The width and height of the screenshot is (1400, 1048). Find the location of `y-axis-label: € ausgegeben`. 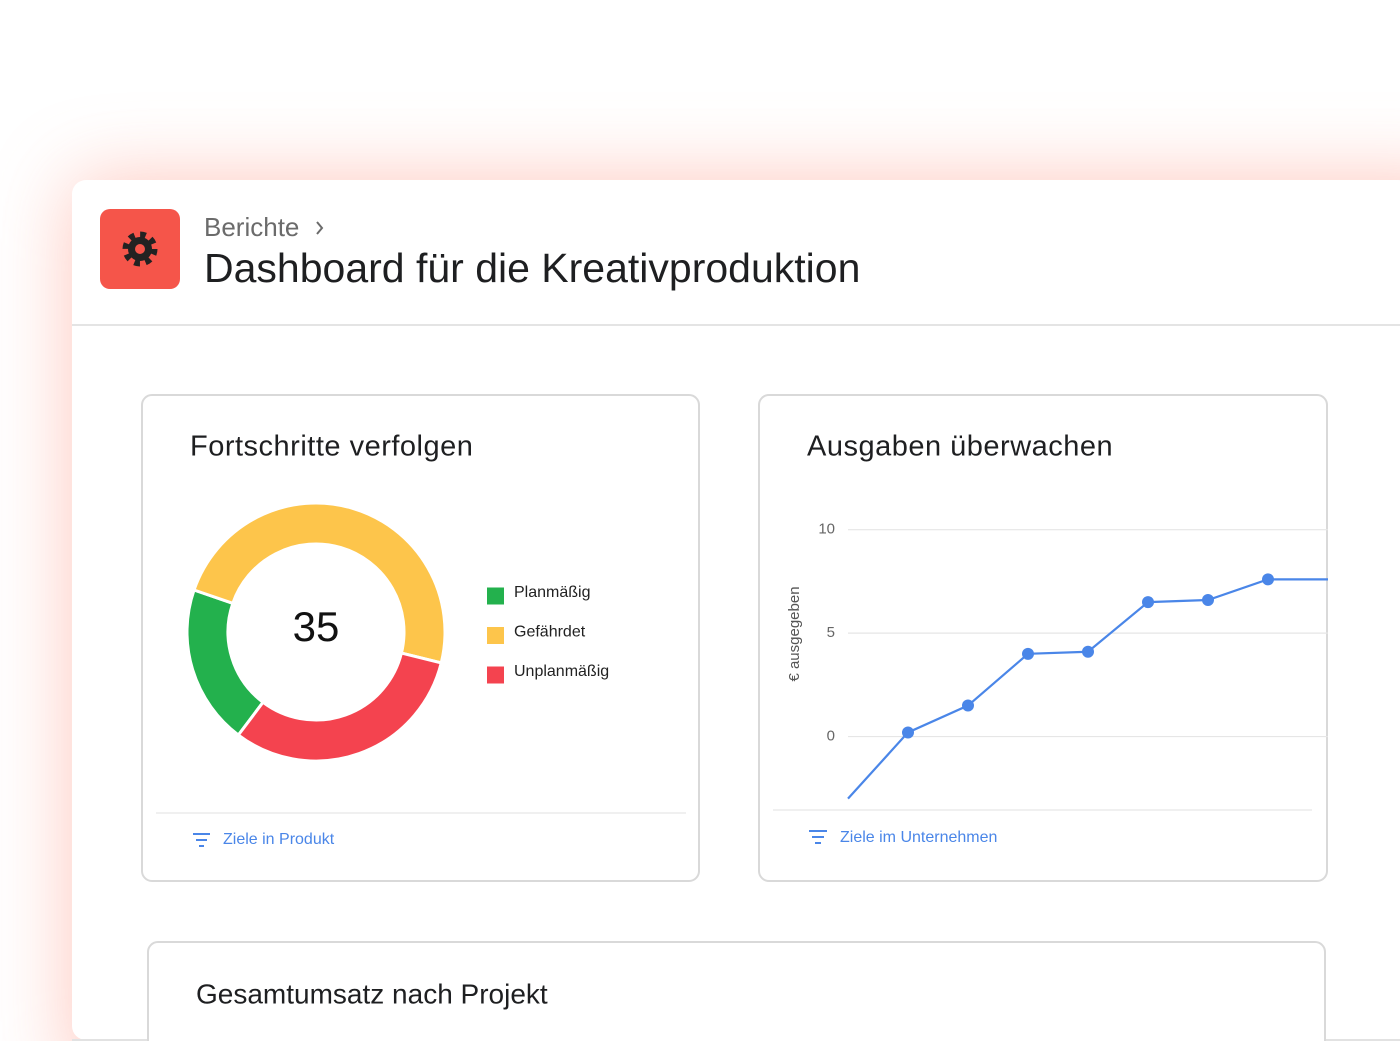

y-axis-label: € ausgegeben is located at coordinates (794, 633).